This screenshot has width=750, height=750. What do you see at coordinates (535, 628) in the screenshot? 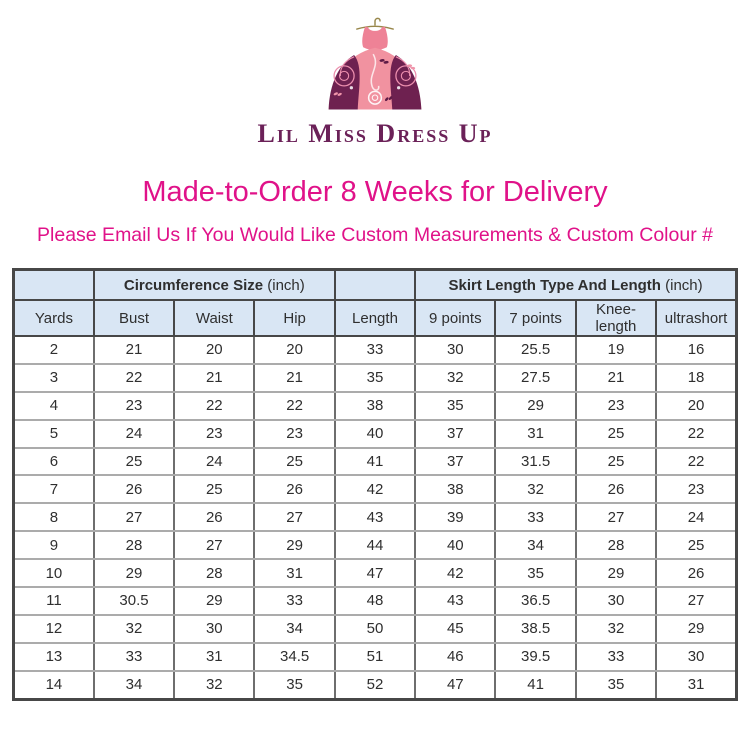
I see `cell: 38.5` at bounding box center [535, 628].